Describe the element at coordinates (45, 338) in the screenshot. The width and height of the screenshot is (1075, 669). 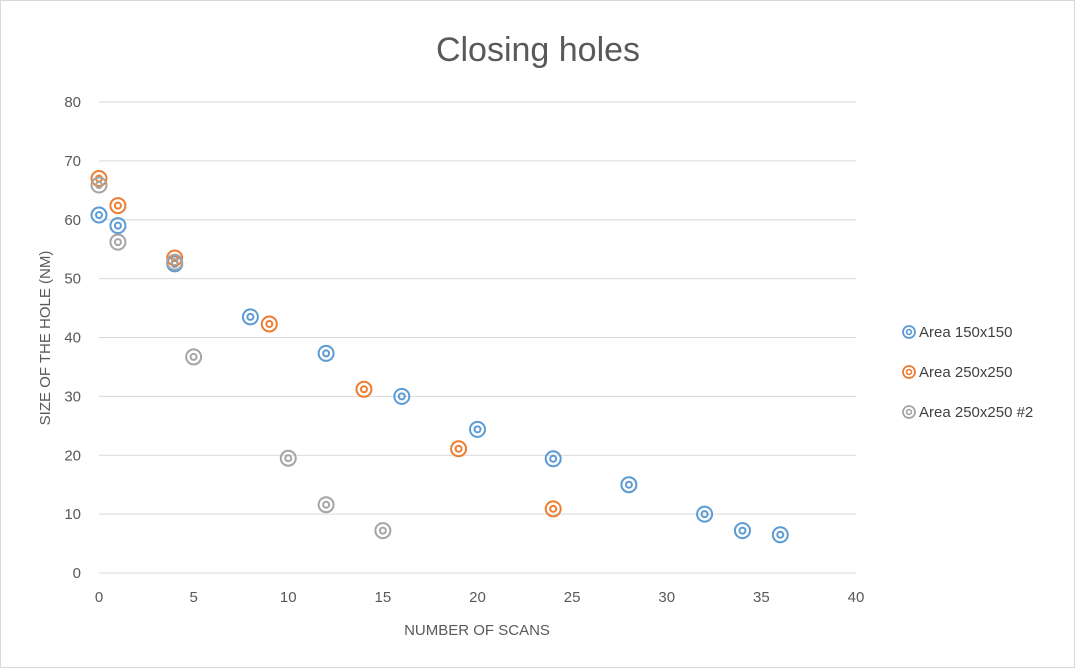
I see `y-axis-title: SIZE OF THE HOLE (NM)` at that location.